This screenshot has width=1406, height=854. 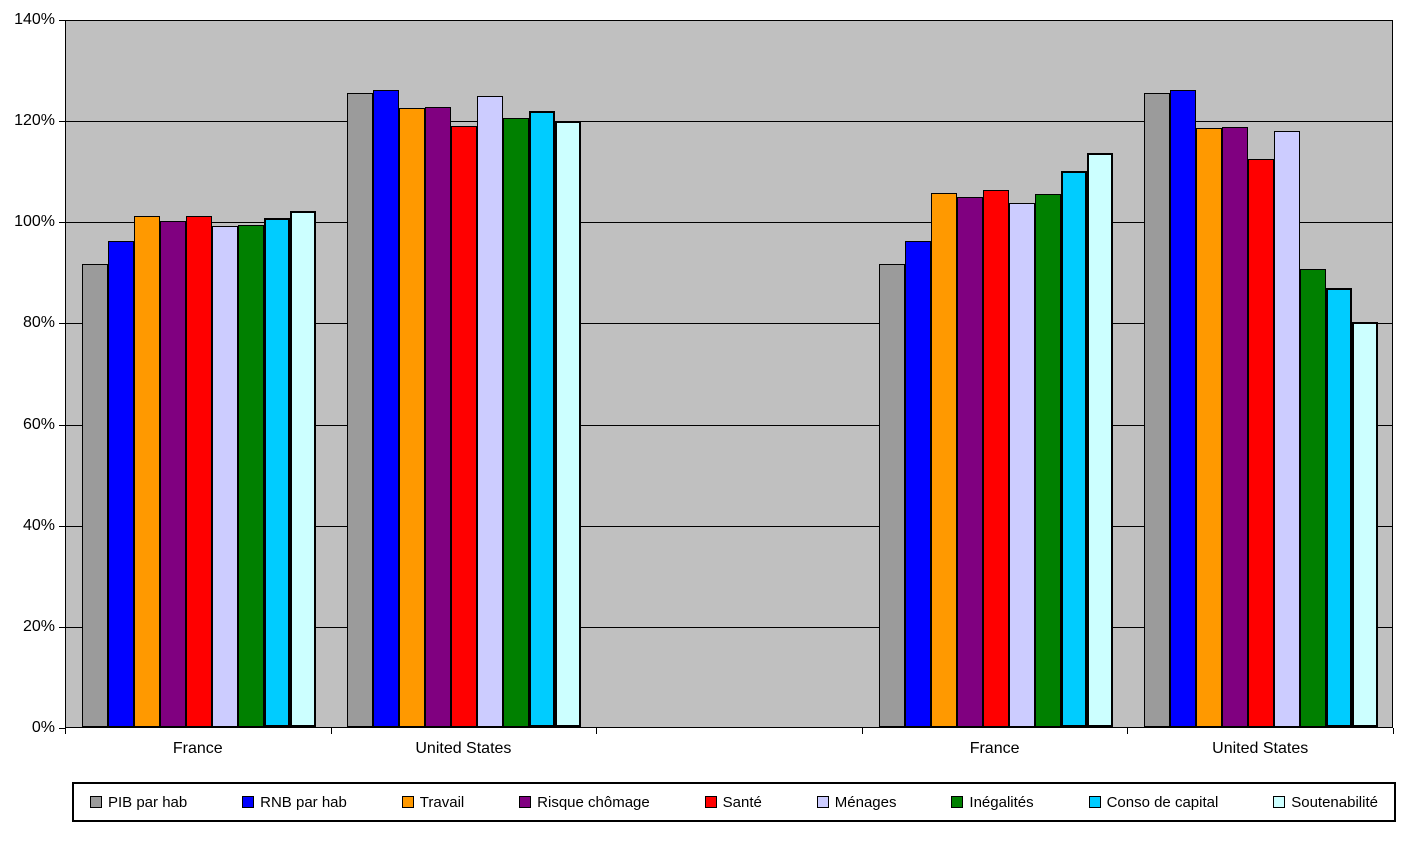 I want to click on bar-sant--cat4, so click(x=1261, y=442).